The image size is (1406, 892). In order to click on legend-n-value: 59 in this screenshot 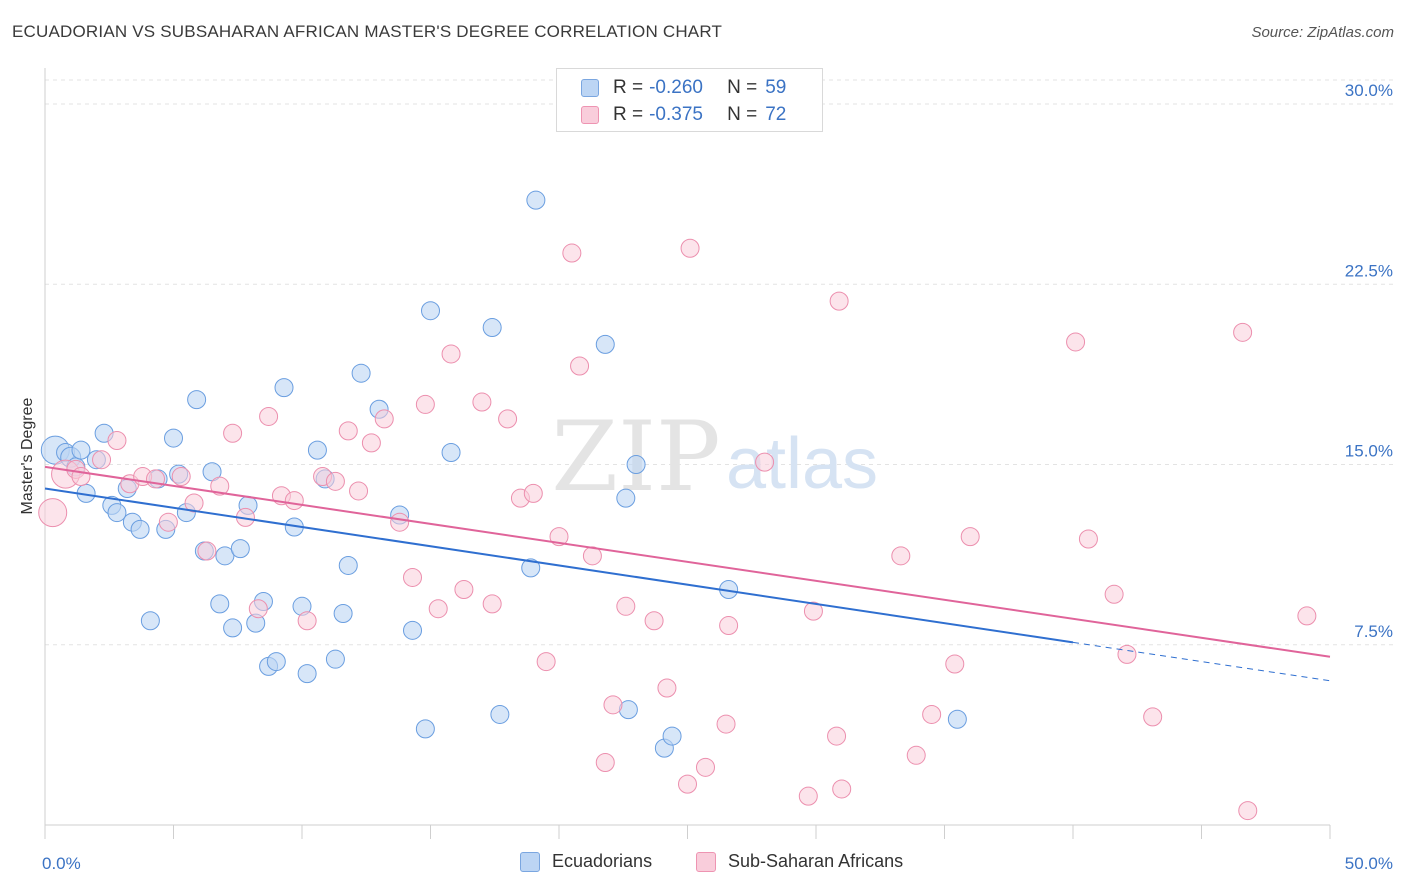, I will do `click(776, 87)`.